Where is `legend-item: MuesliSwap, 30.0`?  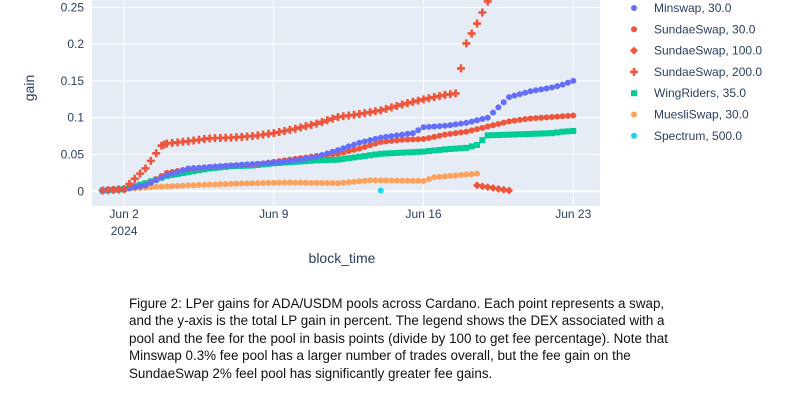
legend-item: MuesliSwap, 30.0 is located at coordinates (690, 115).